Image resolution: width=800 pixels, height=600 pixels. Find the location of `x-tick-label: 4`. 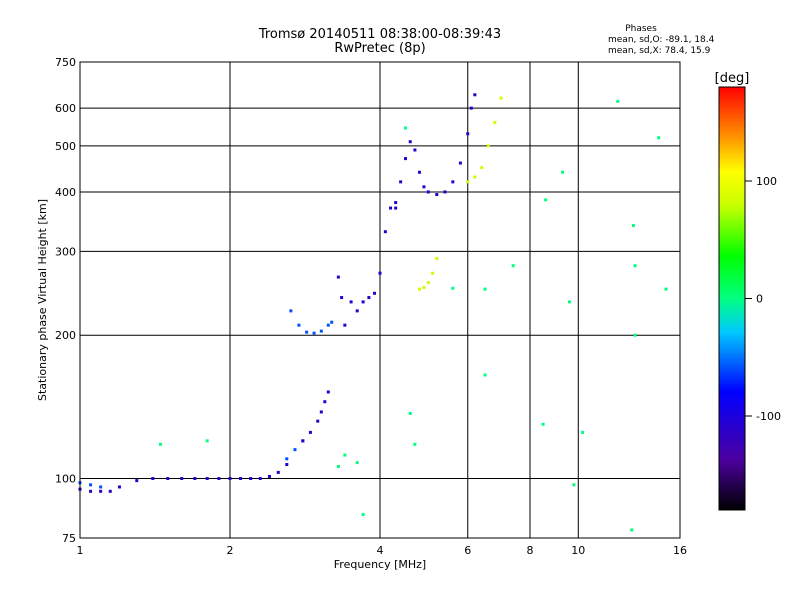

x-tick-label: 4 is located at coordinates (380, 550).